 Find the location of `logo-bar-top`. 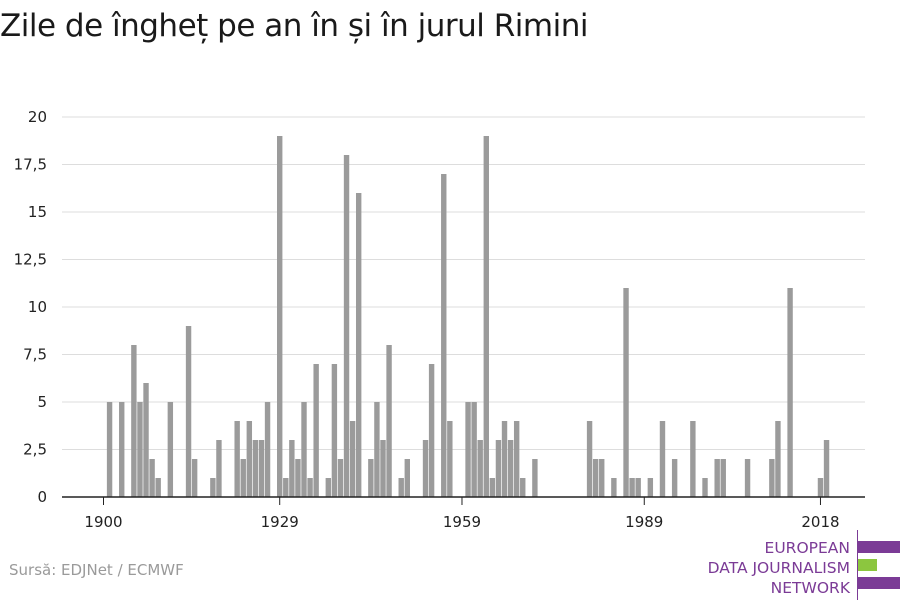

logo-bar-top is located at coordinates (879, 547).